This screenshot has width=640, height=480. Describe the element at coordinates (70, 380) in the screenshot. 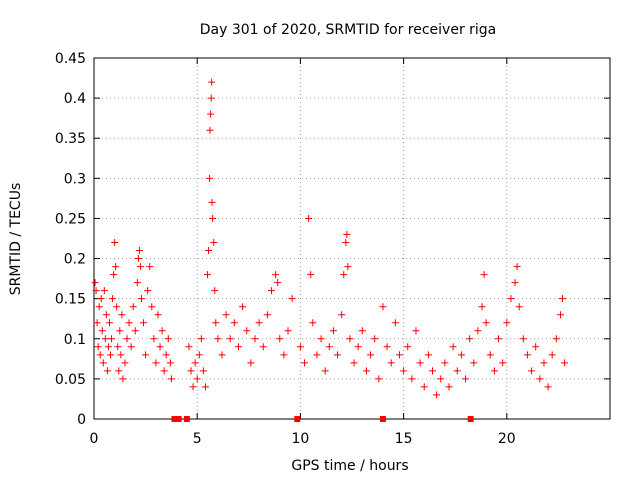

I see `y-tick-label: 0.05` at that location.